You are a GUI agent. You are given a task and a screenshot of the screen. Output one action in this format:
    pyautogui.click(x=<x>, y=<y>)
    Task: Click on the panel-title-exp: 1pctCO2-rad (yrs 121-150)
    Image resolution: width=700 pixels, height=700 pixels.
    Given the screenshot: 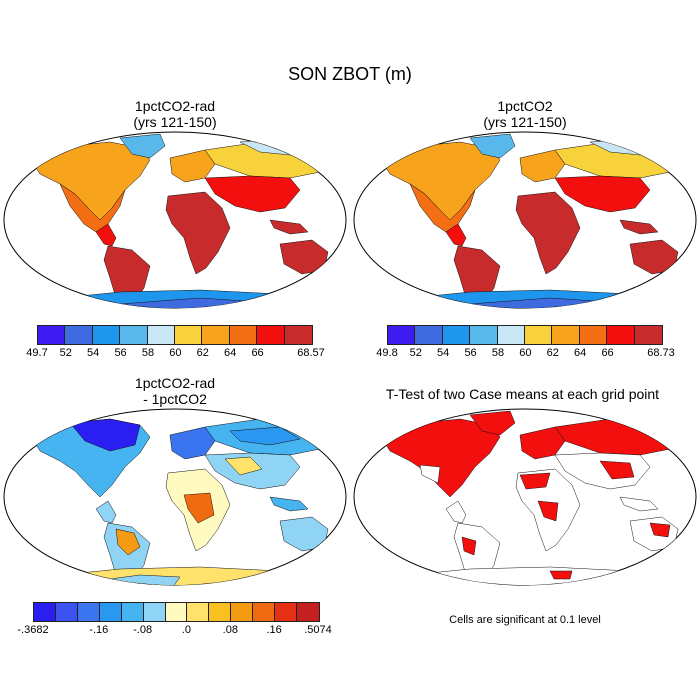 What is the action you would take?
    pyautogui.click(x=175, y=114)
    